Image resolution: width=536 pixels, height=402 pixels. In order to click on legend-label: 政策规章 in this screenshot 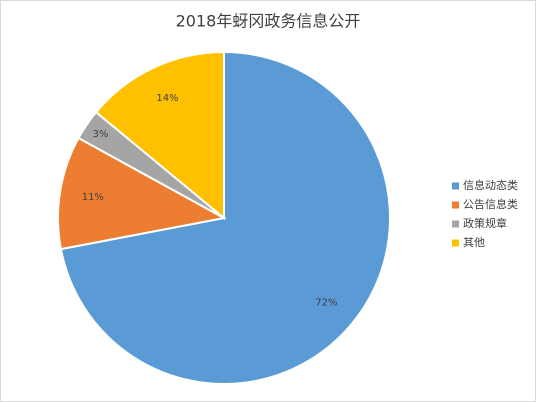, I will do `click(485, 223)`.